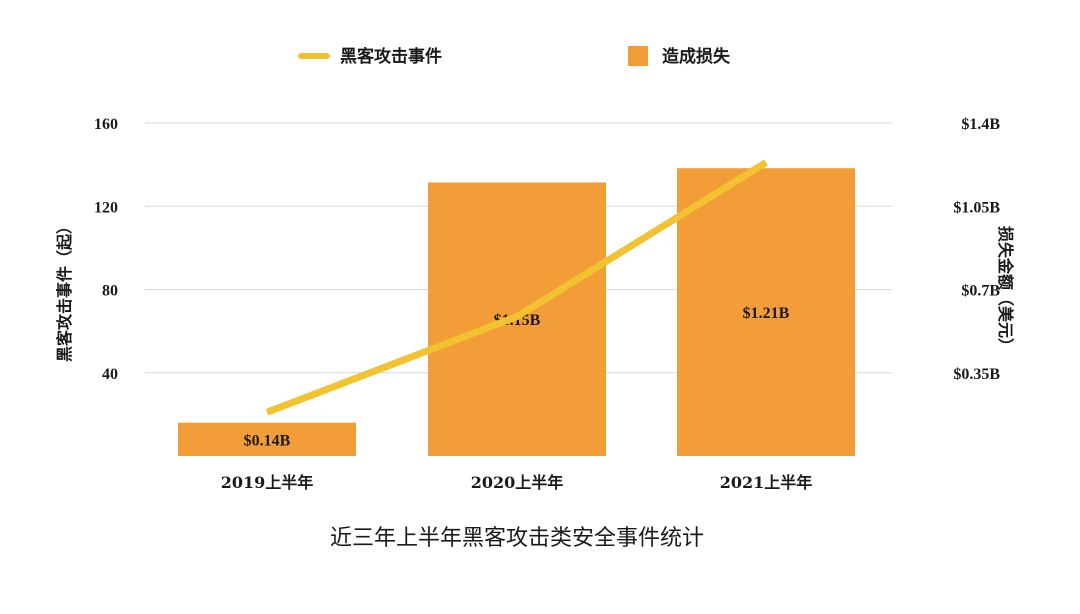  I want to click on right-tick-label: $0.35B, so click(976, 374).